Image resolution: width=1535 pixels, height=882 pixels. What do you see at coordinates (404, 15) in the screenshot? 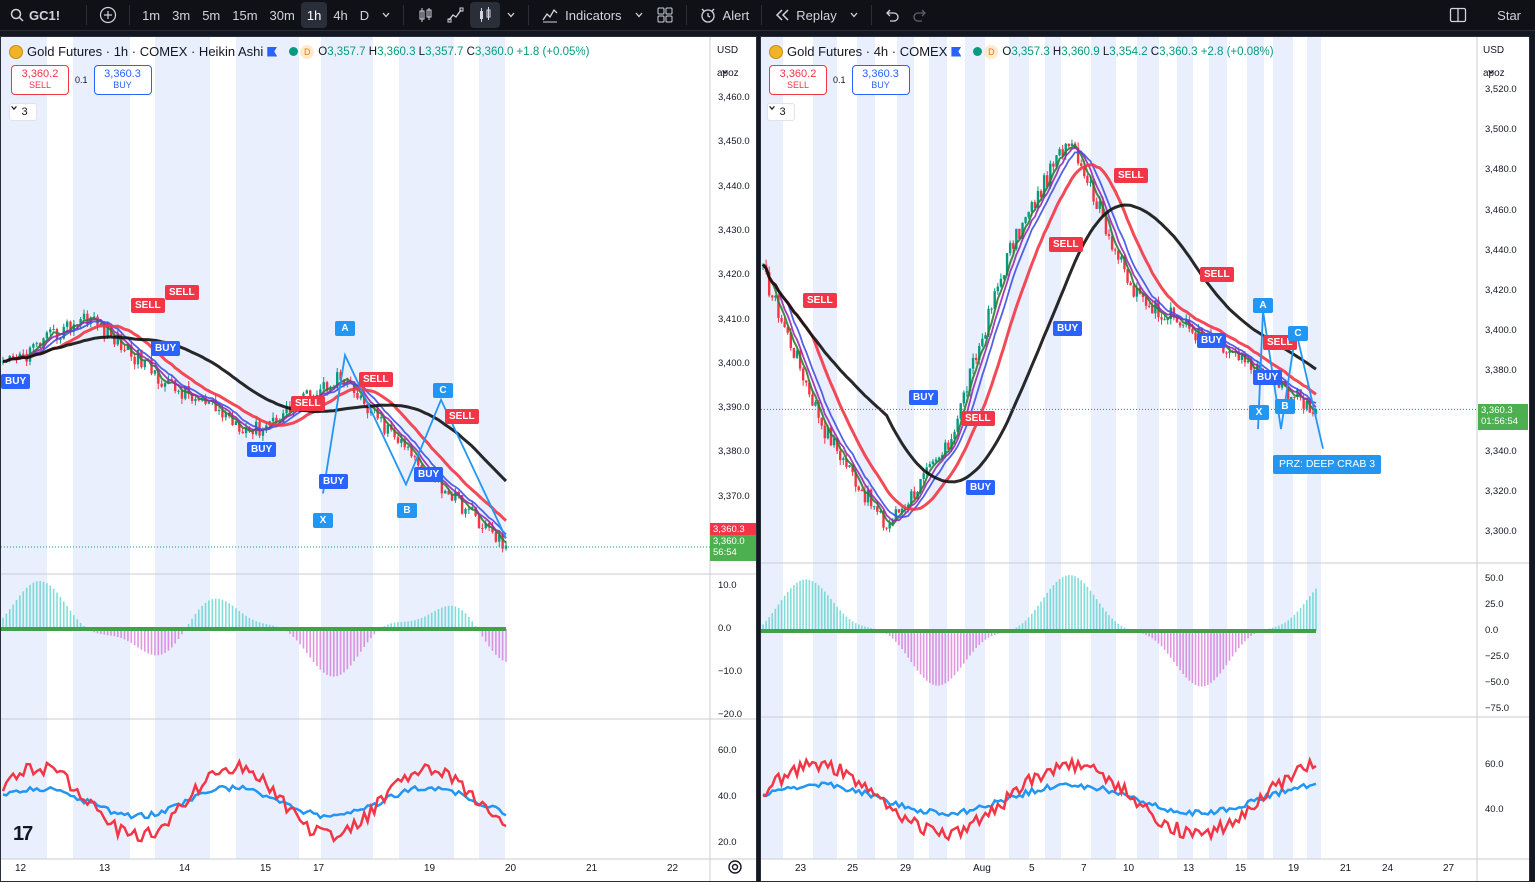
I see `separator` at bounding box center [404, 15].